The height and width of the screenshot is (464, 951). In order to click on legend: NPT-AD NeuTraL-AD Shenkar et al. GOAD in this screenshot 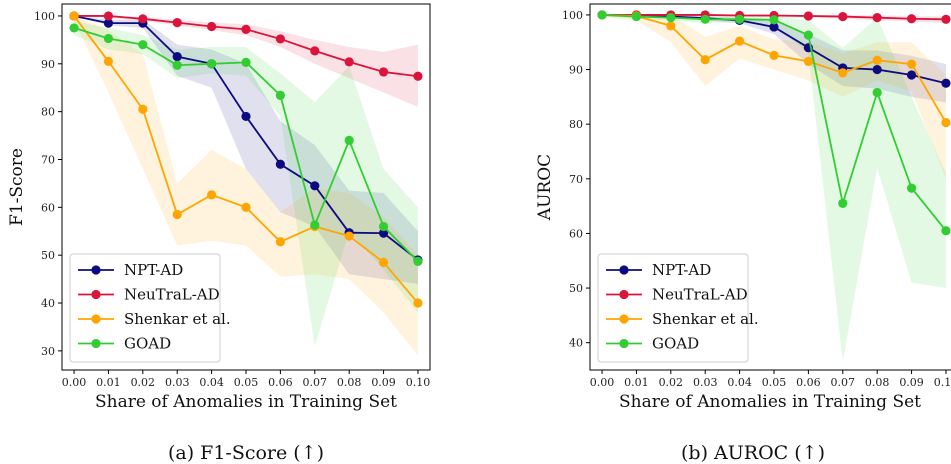, I will do `click(678, 308)`.